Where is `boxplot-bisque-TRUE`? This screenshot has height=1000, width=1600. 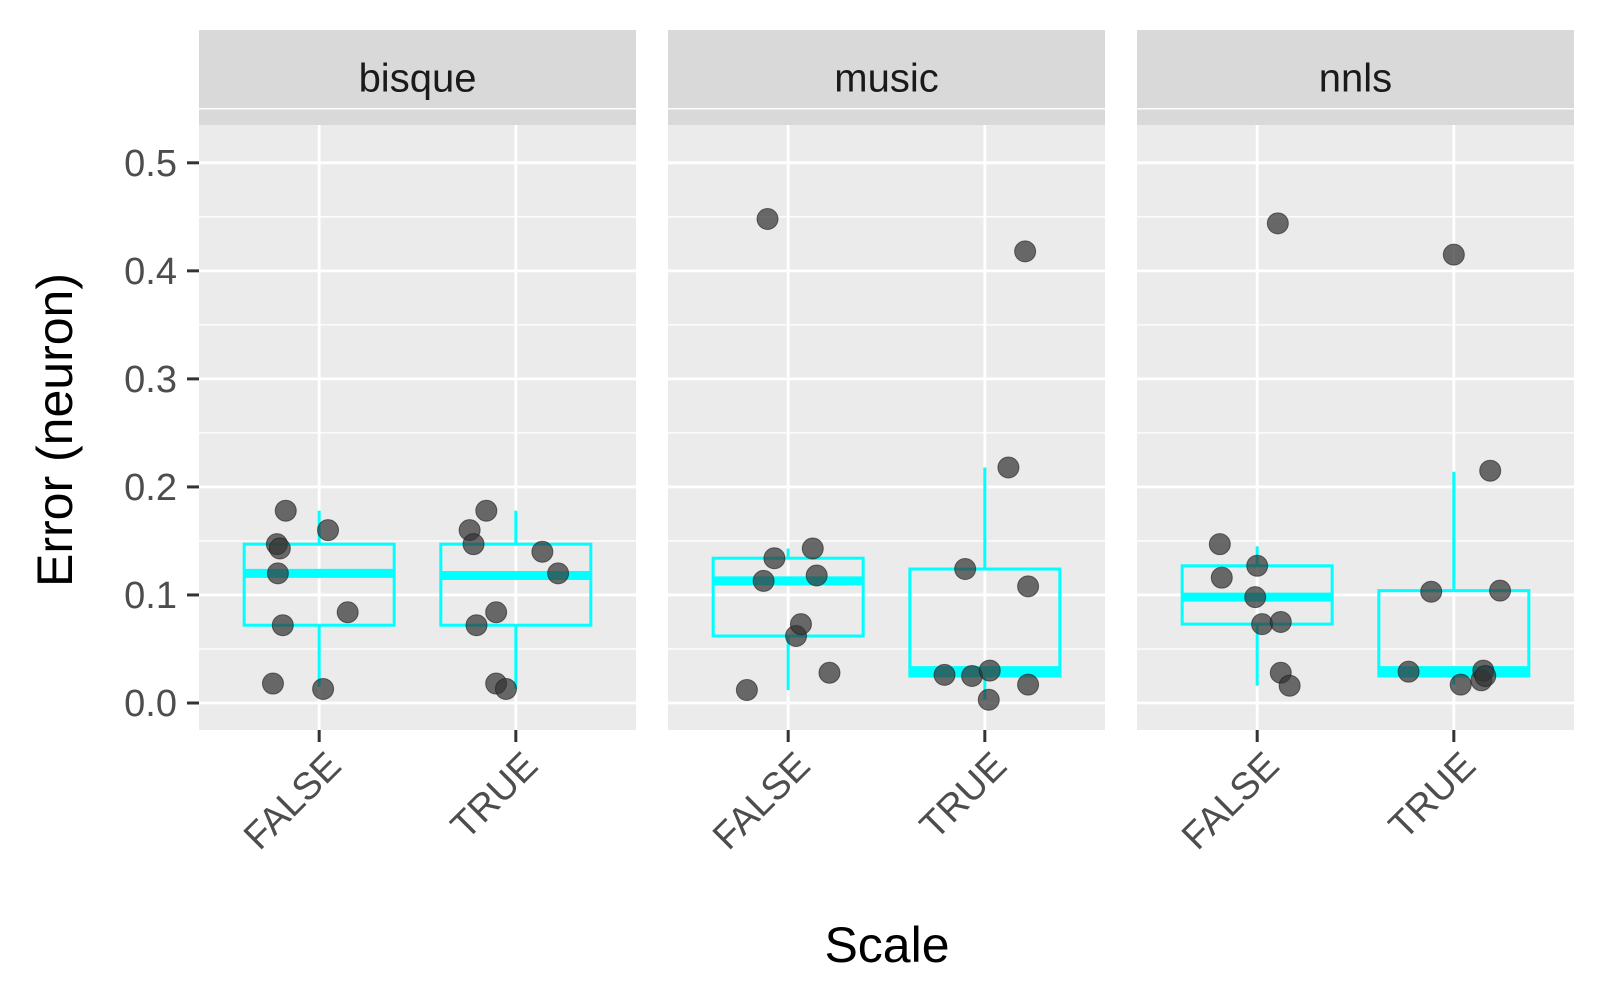
boxplot-bisque-TRUE is located at coordinates (516, 599).